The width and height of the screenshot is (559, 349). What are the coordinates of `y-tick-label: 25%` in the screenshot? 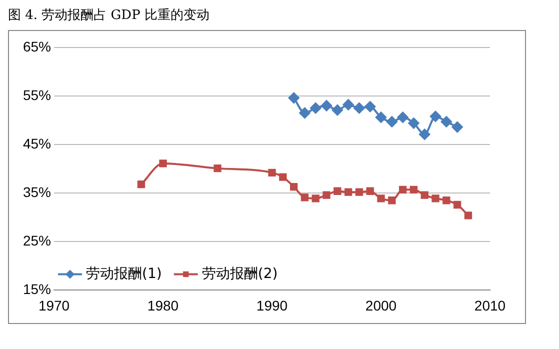 It's located at (37, 240).